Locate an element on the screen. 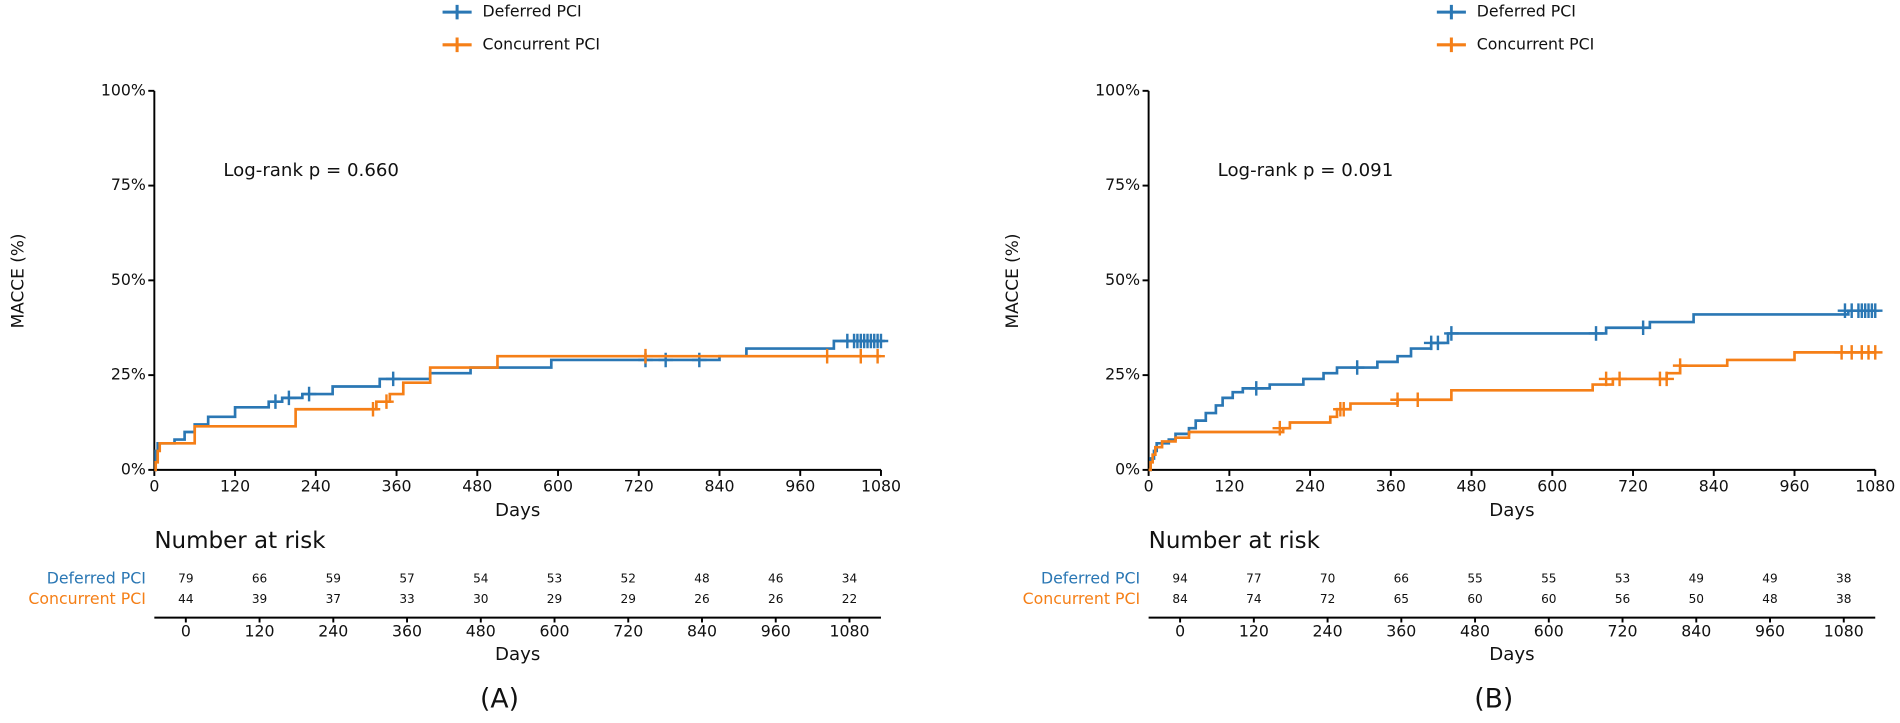  risk-count: 54 is located at coordinates (481, 578).